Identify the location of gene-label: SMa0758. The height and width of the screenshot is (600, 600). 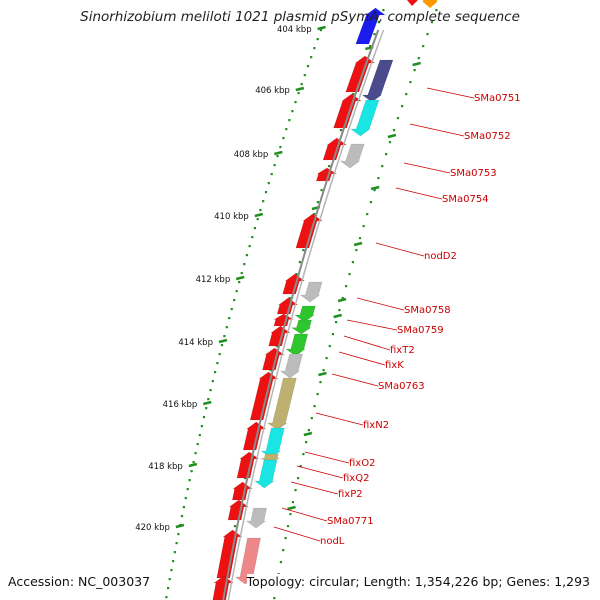
(427, 310).